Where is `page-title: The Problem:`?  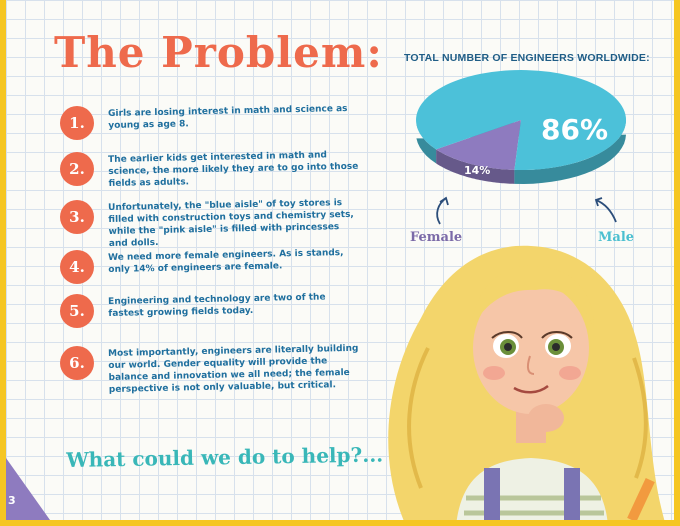
page-title: The Problem: is located at coordinates (218, 52).